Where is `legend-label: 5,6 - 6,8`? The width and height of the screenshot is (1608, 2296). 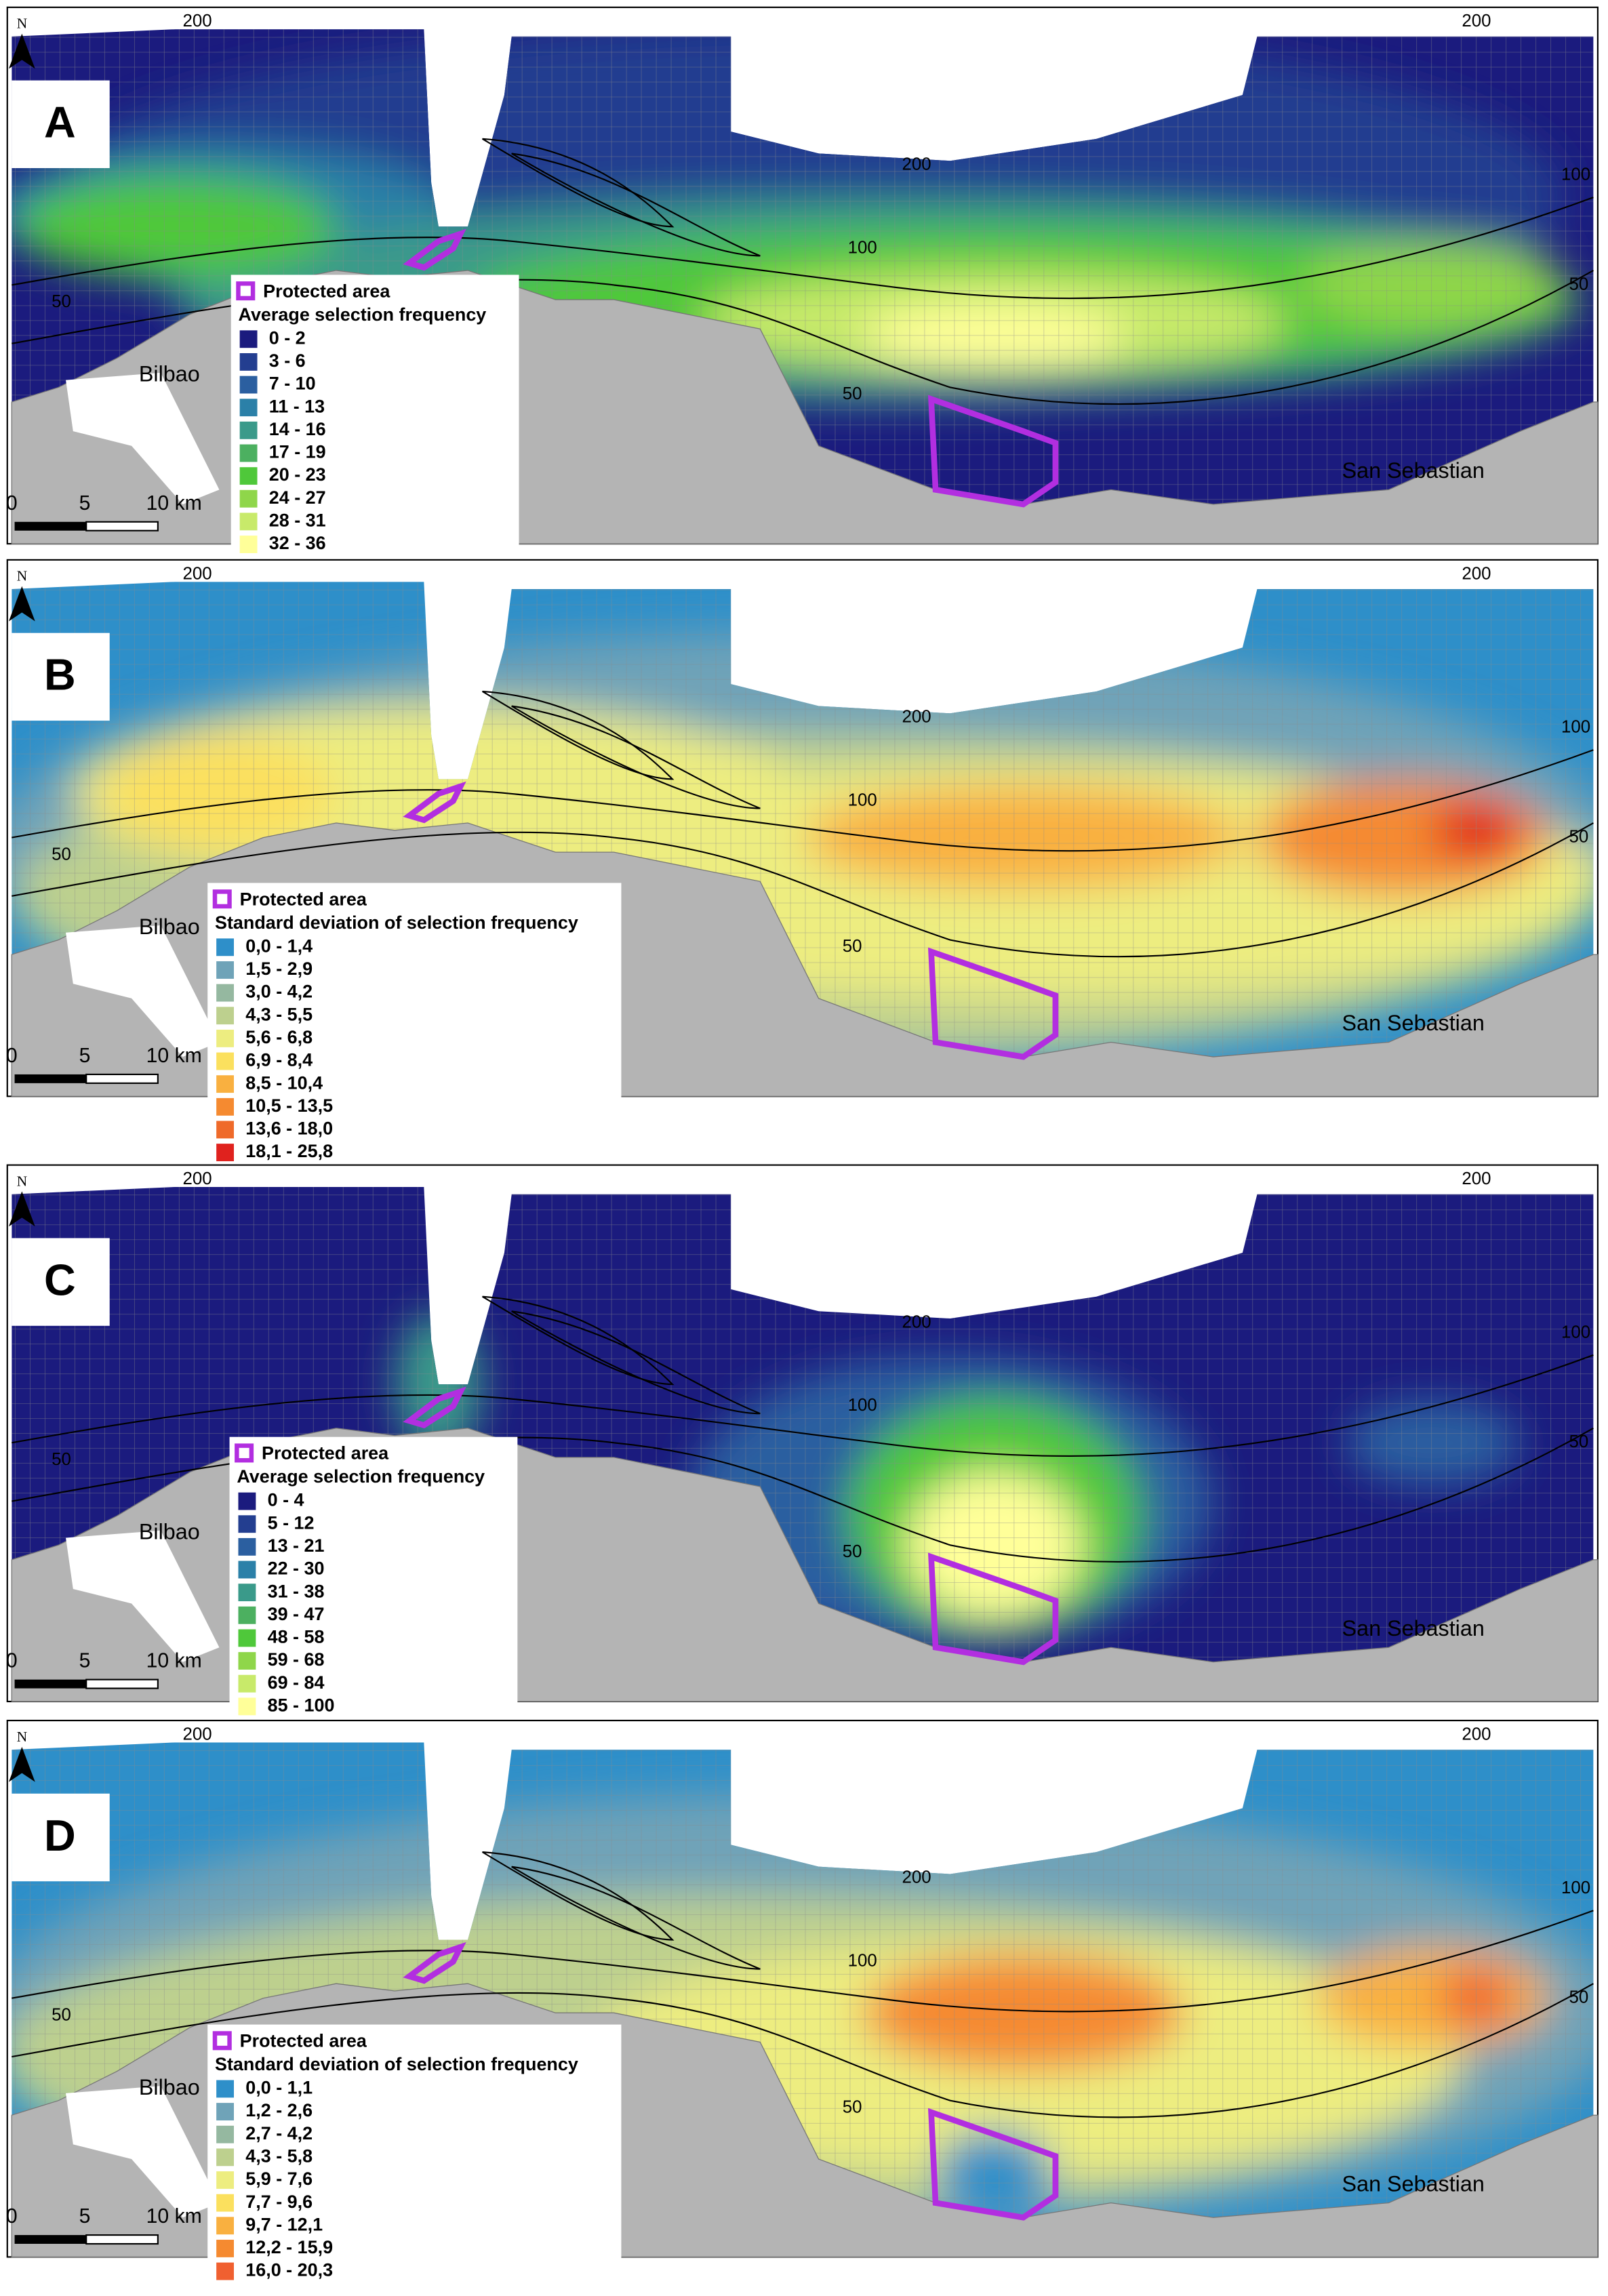 legend-label: 5,6 - 6,8 is located at coordinates (279, 1037).